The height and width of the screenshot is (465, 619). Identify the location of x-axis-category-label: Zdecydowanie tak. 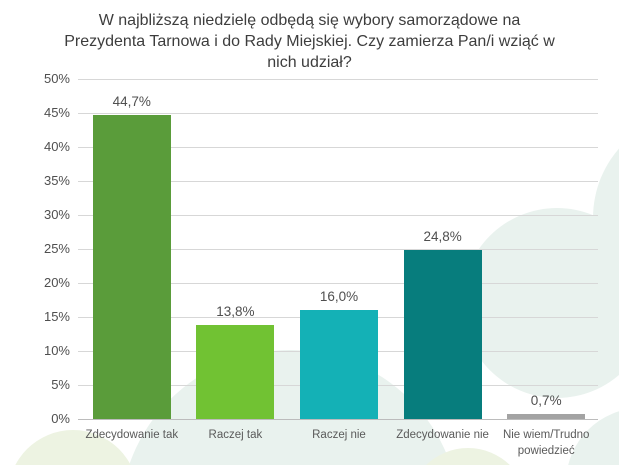
(132, 435).